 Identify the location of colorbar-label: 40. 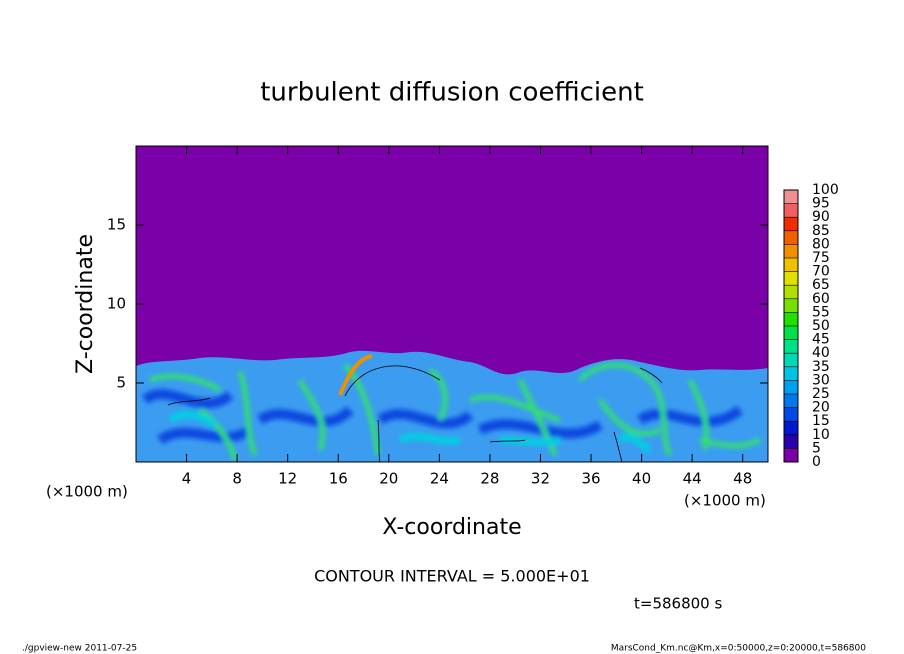
(821, 353).